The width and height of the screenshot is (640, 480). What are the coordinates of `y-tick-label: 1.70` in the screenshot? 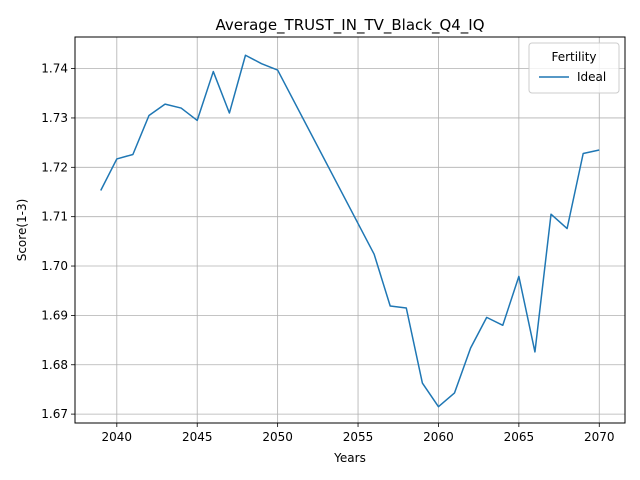 It's located at (54, 266).